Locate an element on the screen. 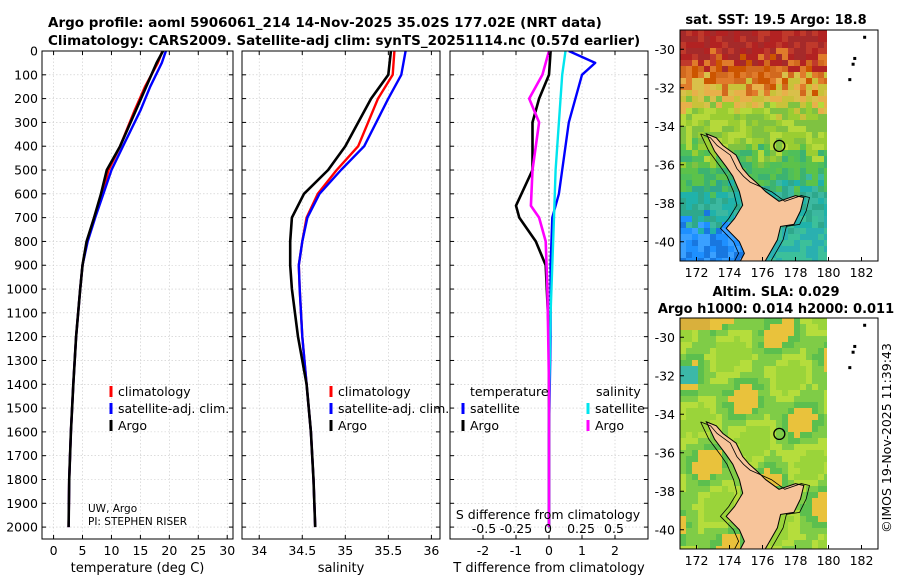 The height and width of the screenshot is (580, 900). x-tick-label: 178 is located at coordinates (796, 560).